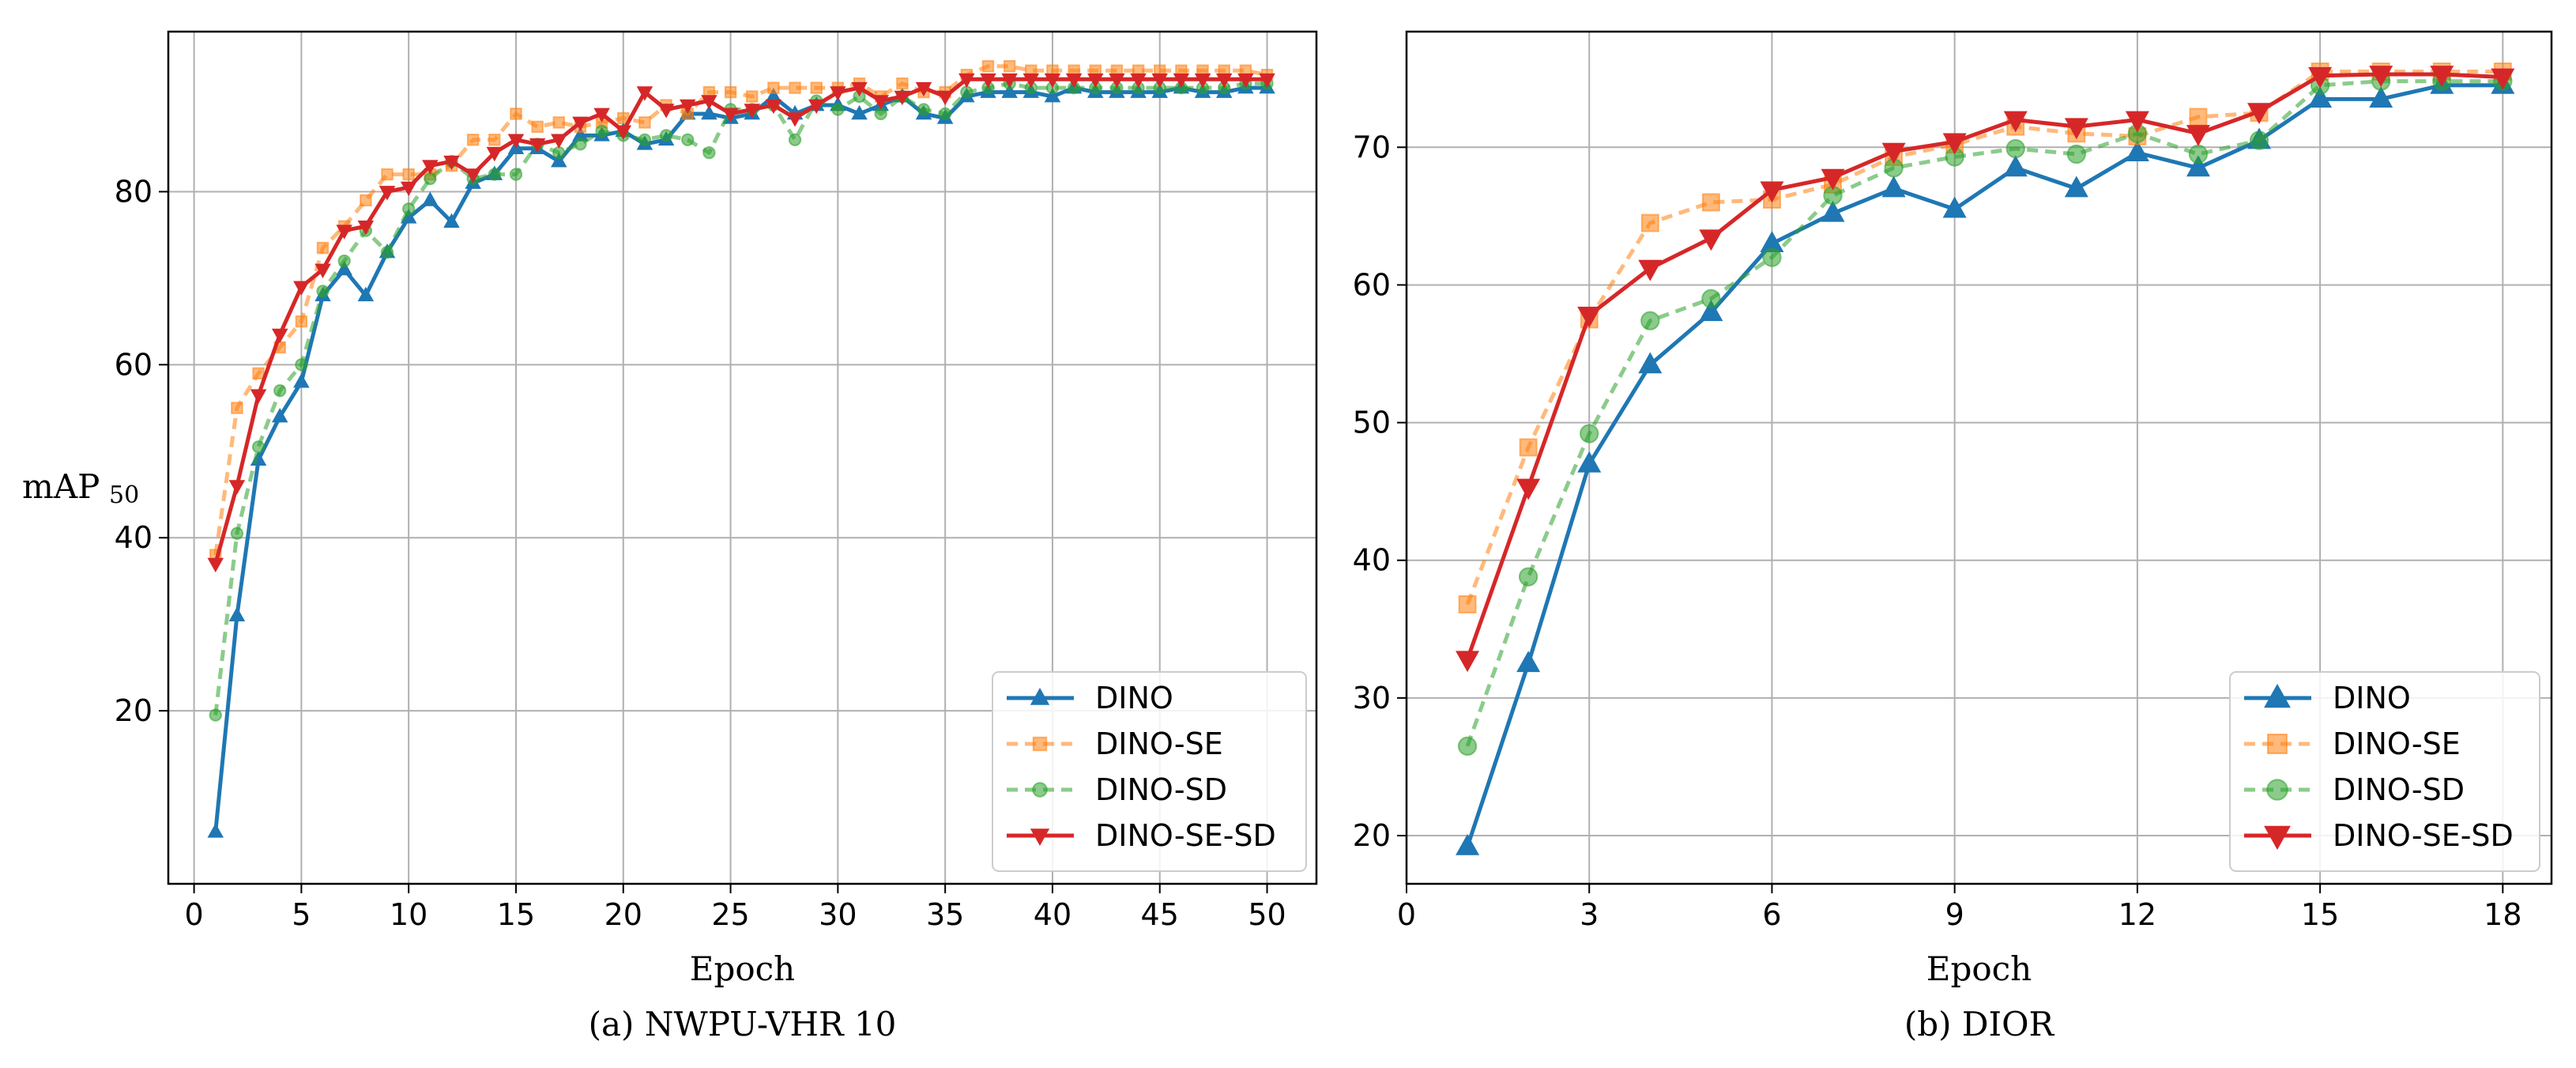 The height and width of the screenshot is (1068, 2576). I want to click on x-tick-label: 25, so click(730, 914).